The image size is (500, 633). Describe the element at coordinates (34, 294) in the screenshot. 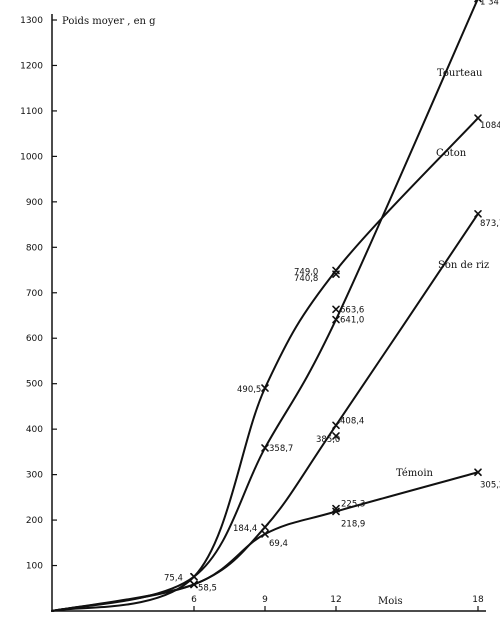

I see `y-tick-label: 700` at that location.